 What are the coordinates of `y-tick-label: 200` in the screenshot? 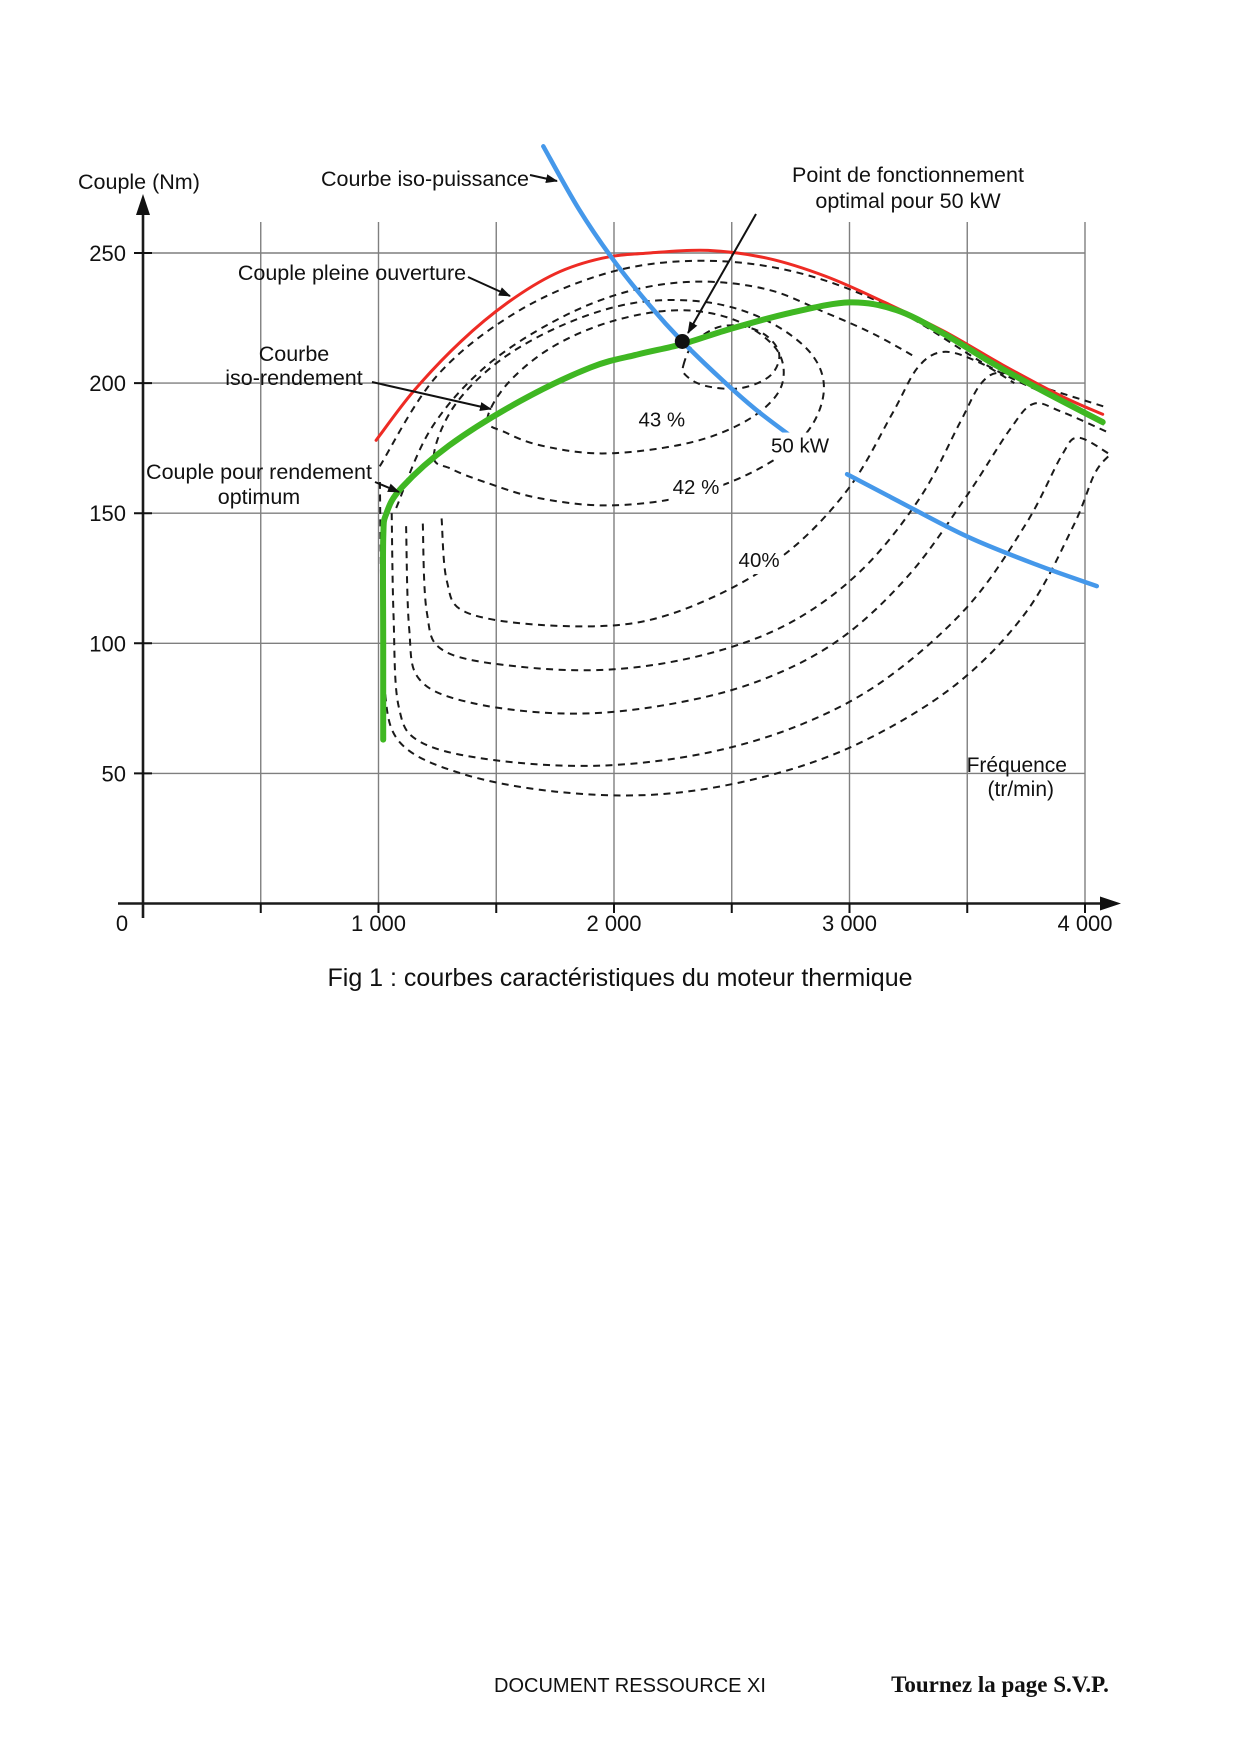 It's located at (107, 383).